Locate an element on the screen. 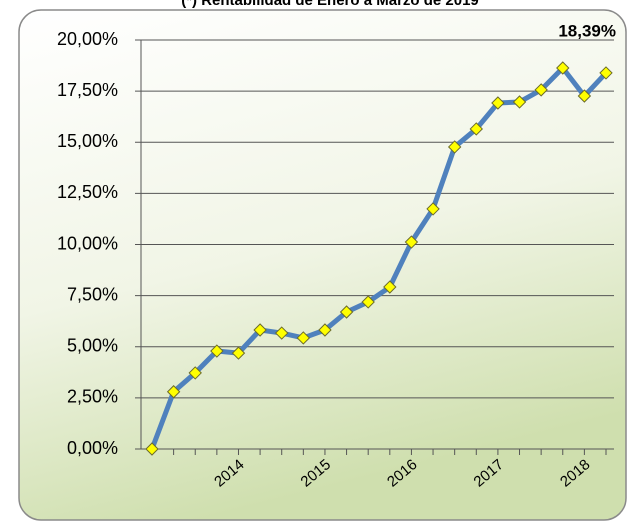  y-tick-label: 17,50% is located at coordinates (87, 90).